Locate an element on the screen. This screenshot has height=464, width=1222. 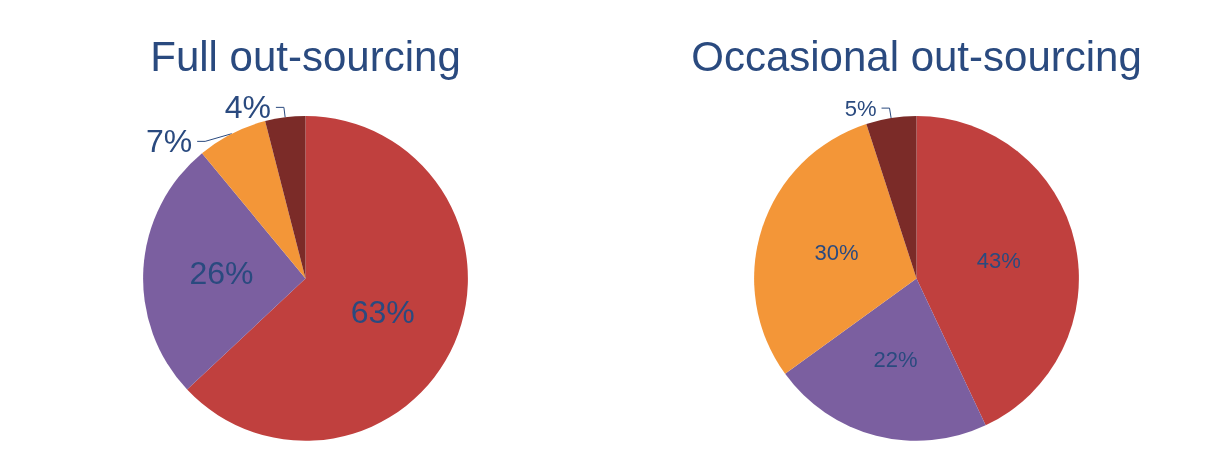
data-label: 30% is located at coordinates (836, 252).